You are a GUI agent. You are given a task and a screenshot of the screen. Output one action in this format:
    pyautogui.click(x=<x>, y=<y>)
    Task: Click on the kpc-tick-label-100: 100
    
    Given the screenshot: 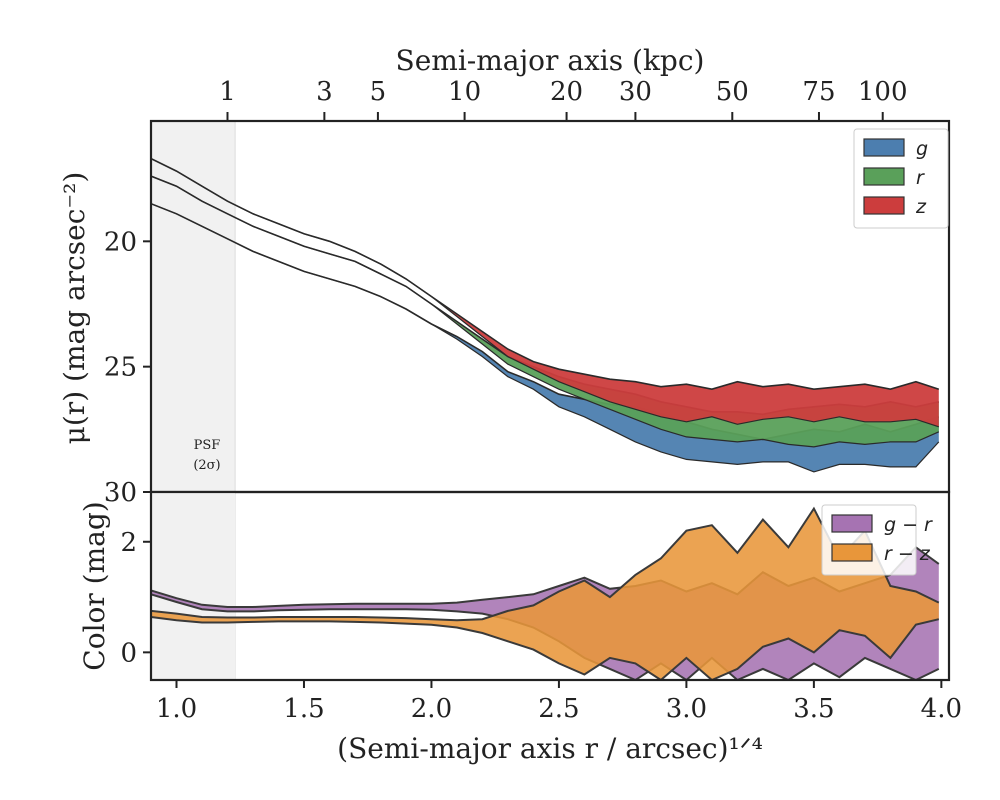 What is the action you would take?
    pyautogui.click(x=883, y=92)
    